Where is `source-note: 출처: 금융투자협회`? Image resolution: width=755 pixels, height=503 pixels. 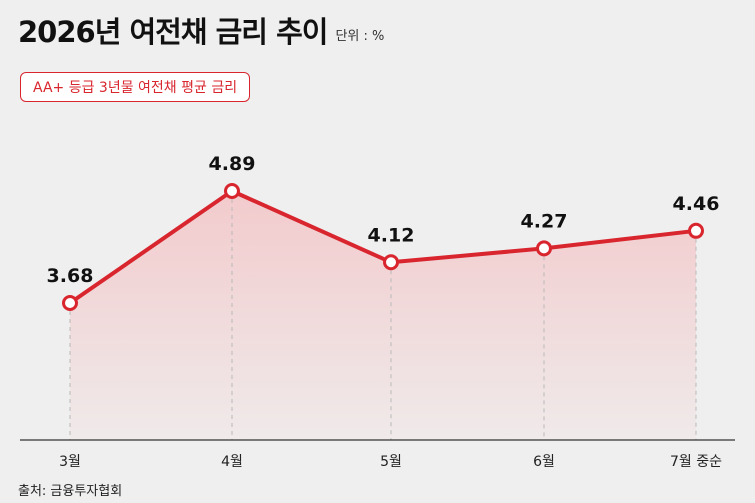
source-note: 출처: 금융투자협회 is located at coordinates (70, 491).